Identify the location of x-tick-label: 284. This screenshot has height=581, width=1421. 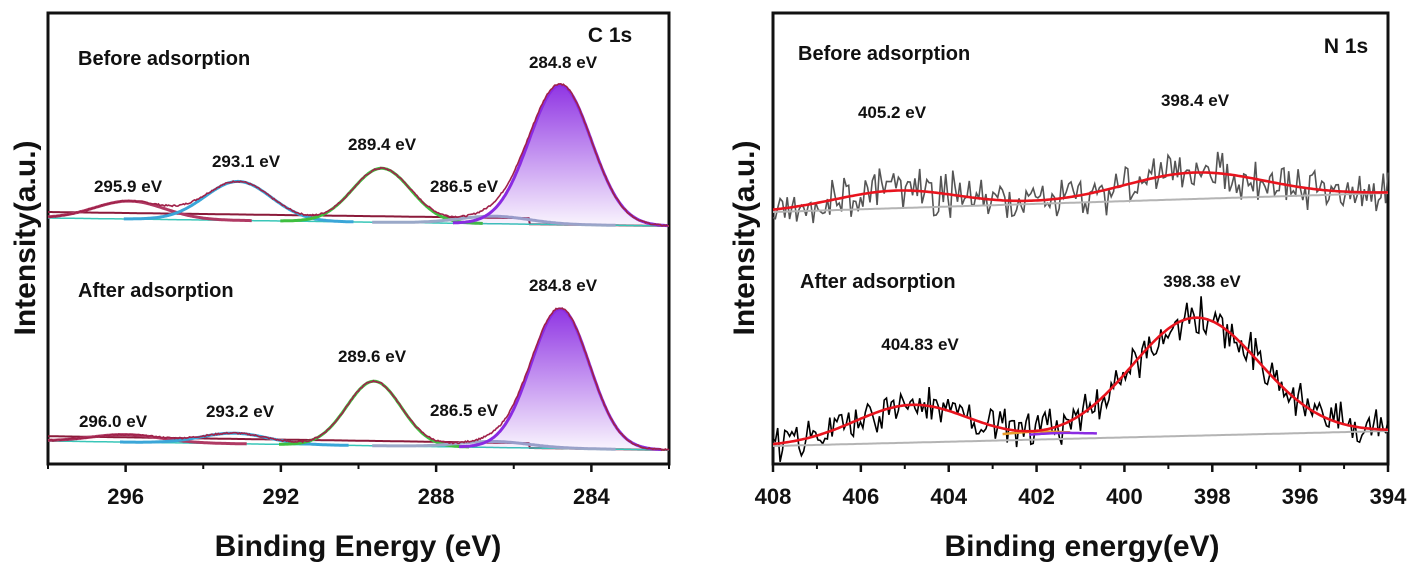
(591, 496).